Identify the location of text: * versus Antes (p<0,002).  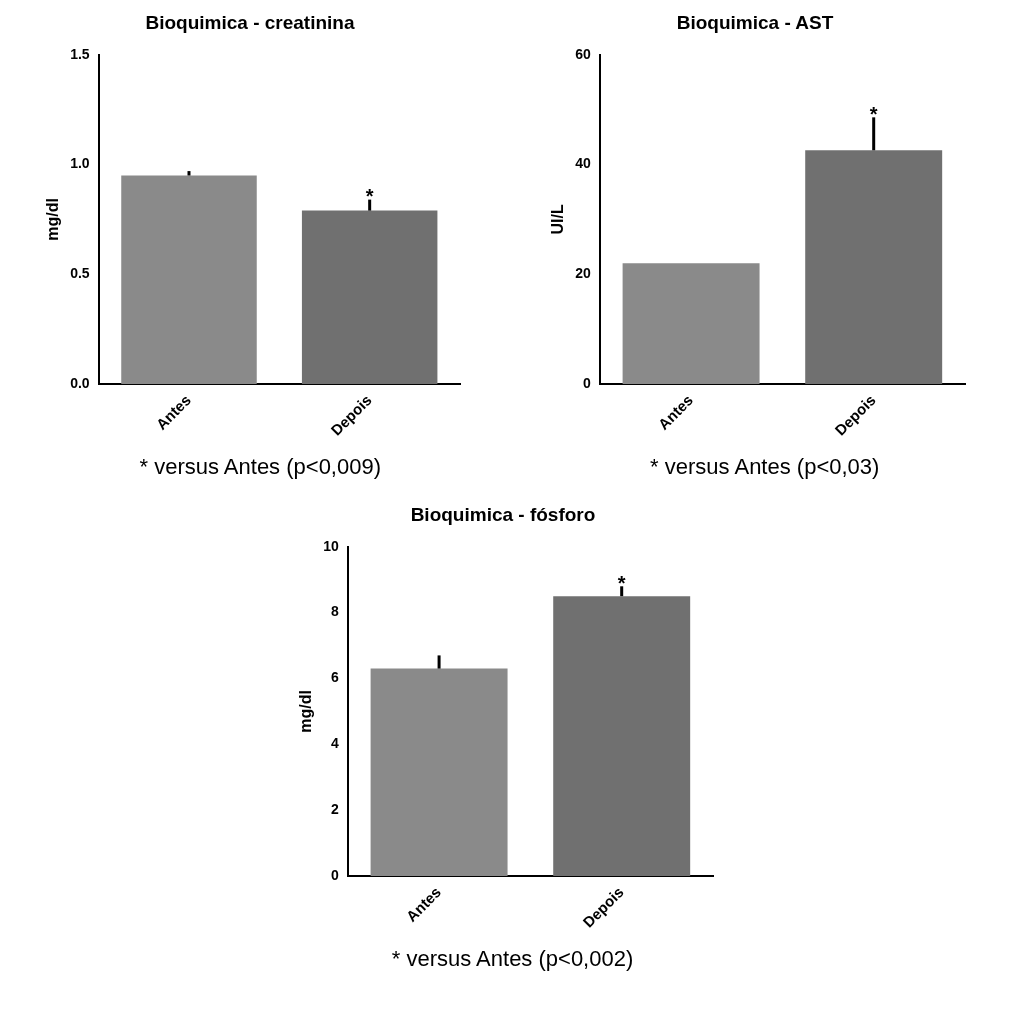
(512, 959).